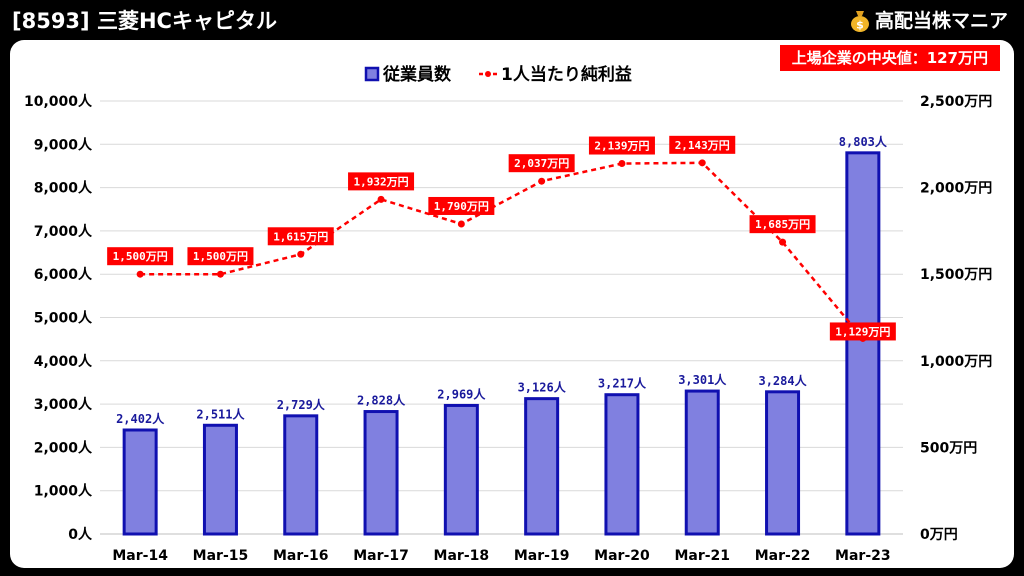 The height and width of the screenshot is (576, 1024). I want to click on y-left-tick-label: 9,000人, so click(63, 144).